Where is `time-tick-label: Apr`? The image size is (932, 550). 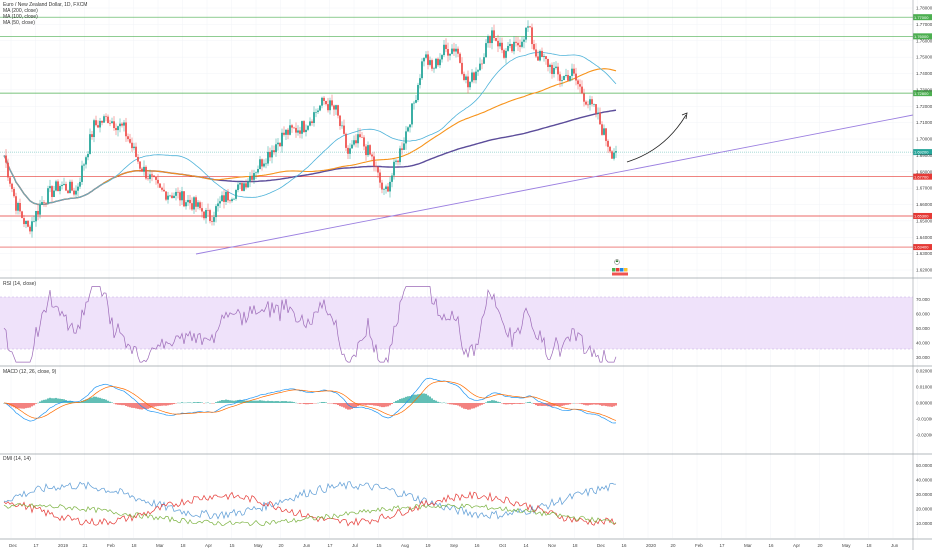
time-tick-label: Apr is located at coordinates (209, 545).